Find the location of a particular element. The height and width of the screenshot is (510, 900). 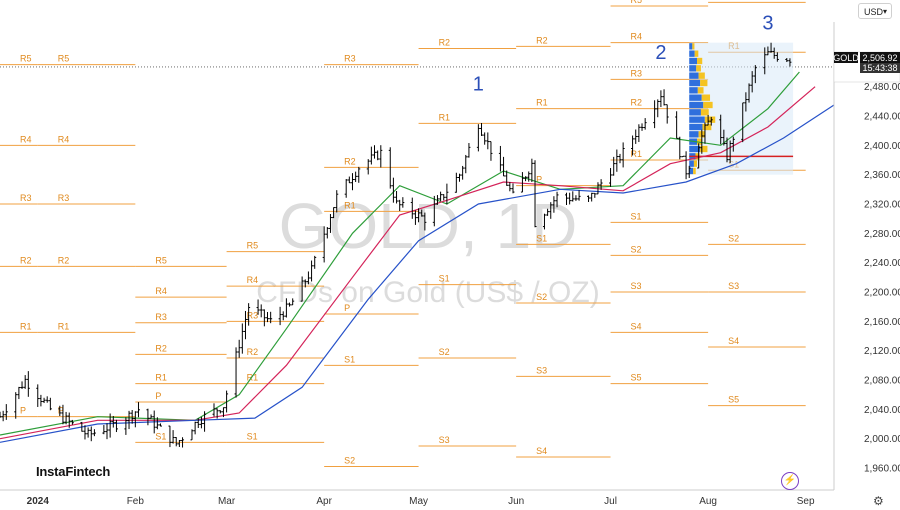

y-tick-label: 2,400.00 is located at coordinates (882, 146).